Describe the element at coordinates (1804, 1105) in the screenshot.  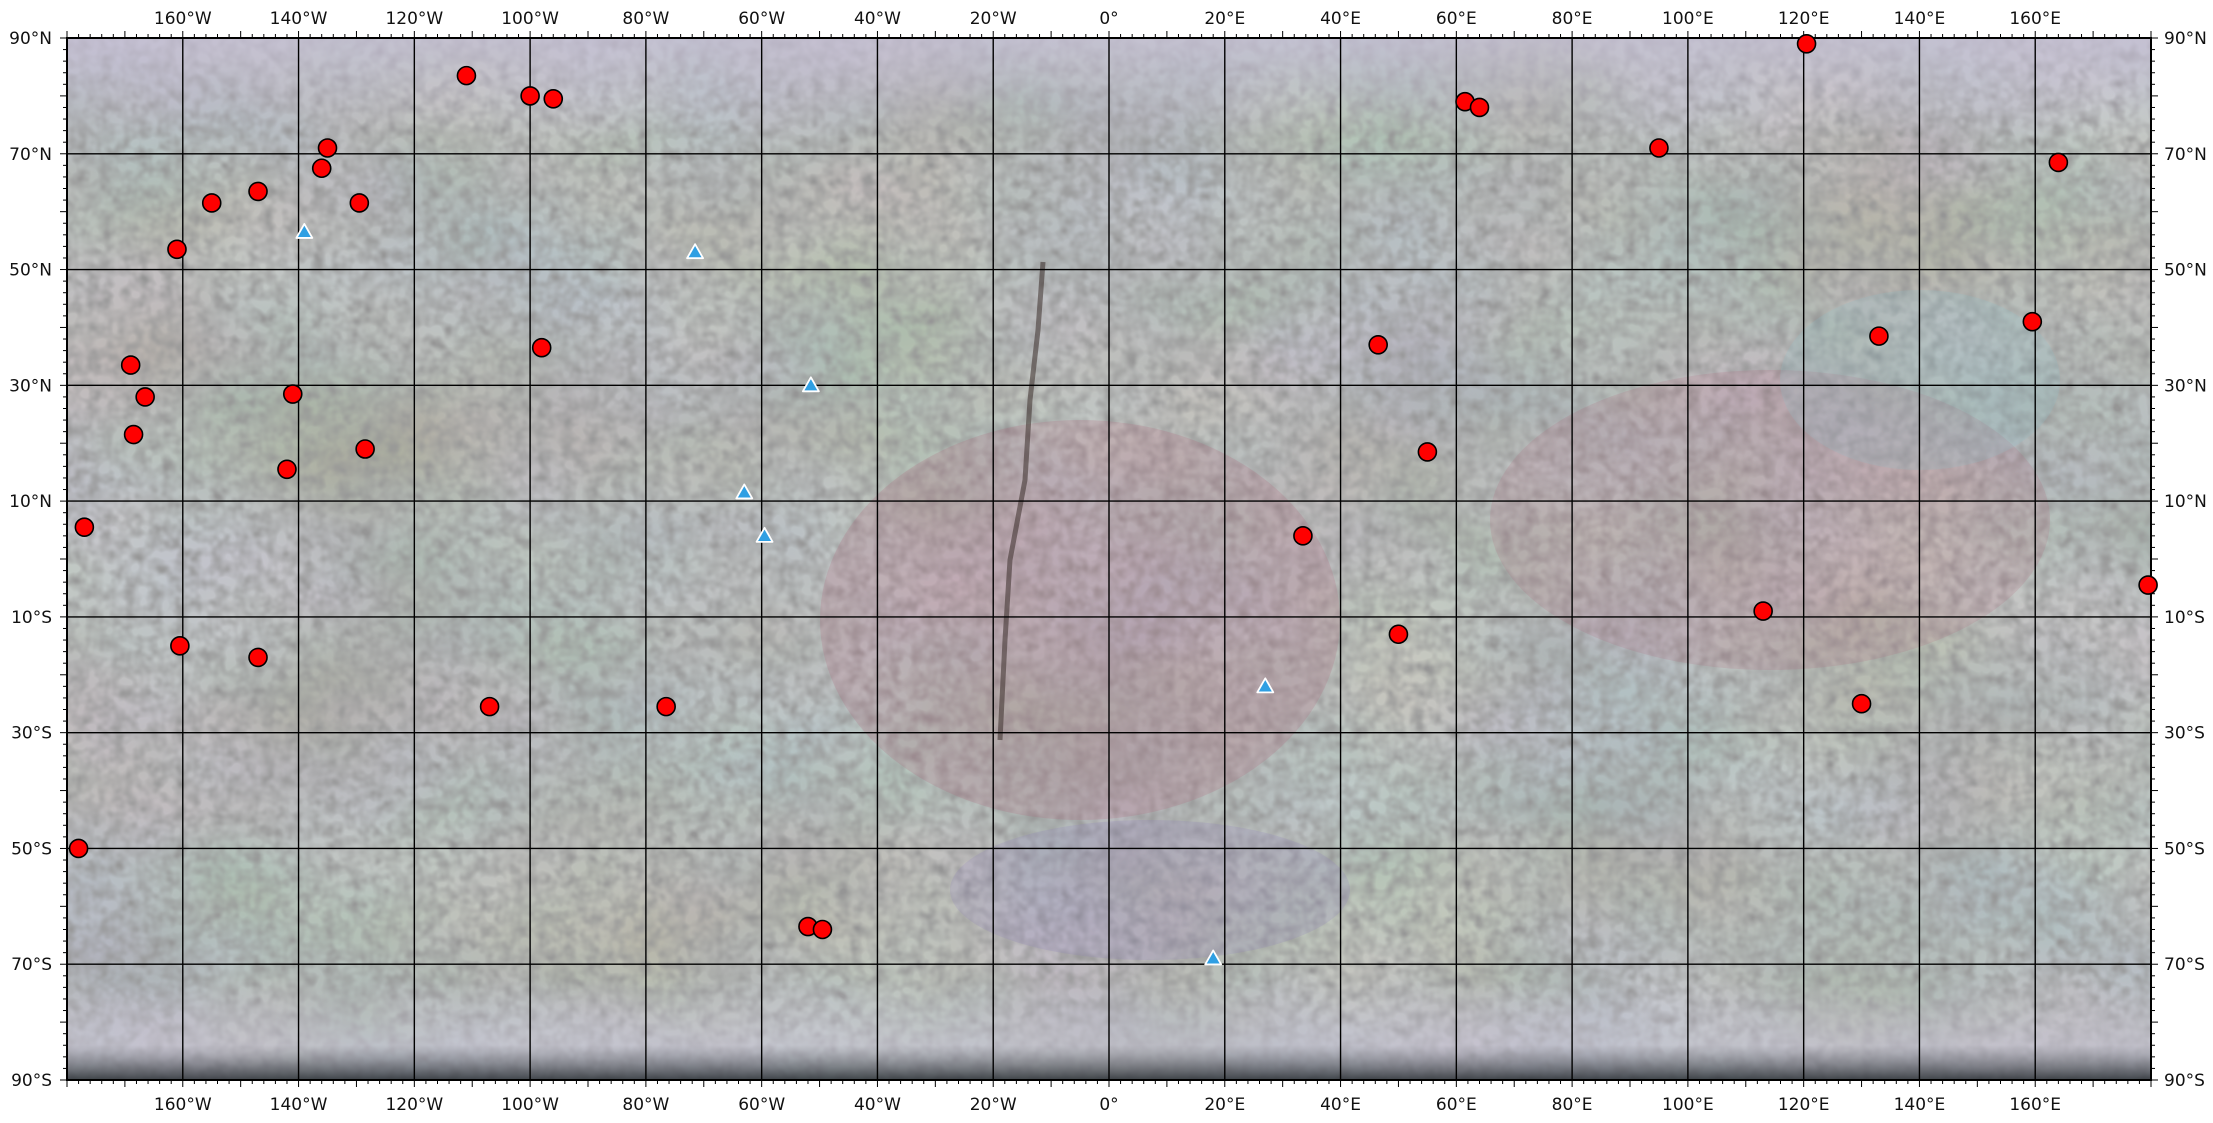
I see `bottom-lon-tick-label: 120°E` at that location.